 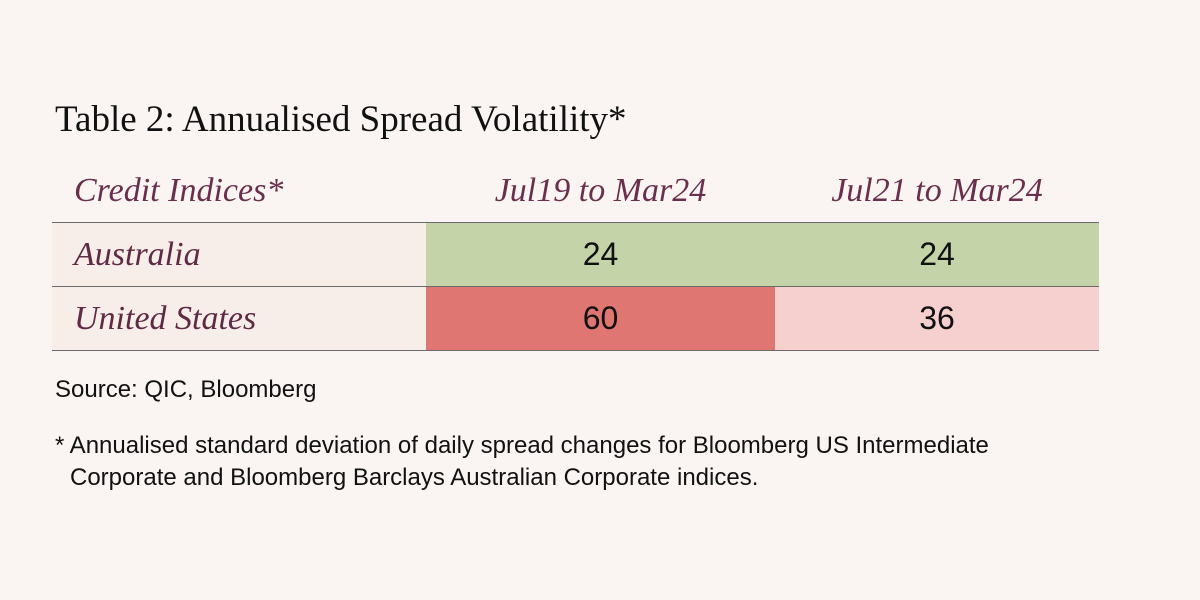 I want to click on row-label-united-states: United States, so click(x=239, y=318).